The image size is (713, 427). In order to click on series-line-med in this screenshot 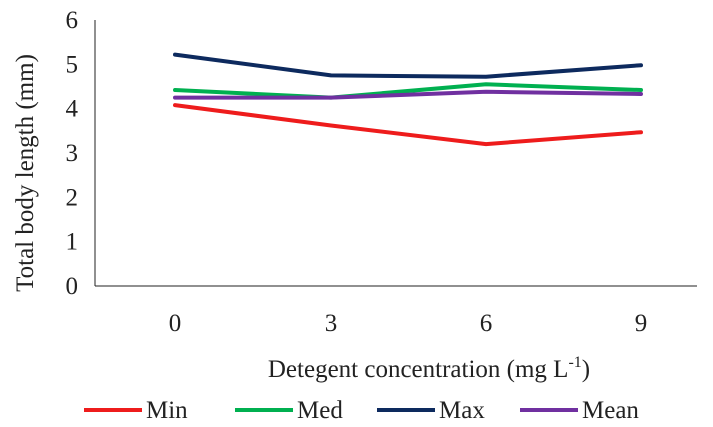, I will do `click(408, 91)`.